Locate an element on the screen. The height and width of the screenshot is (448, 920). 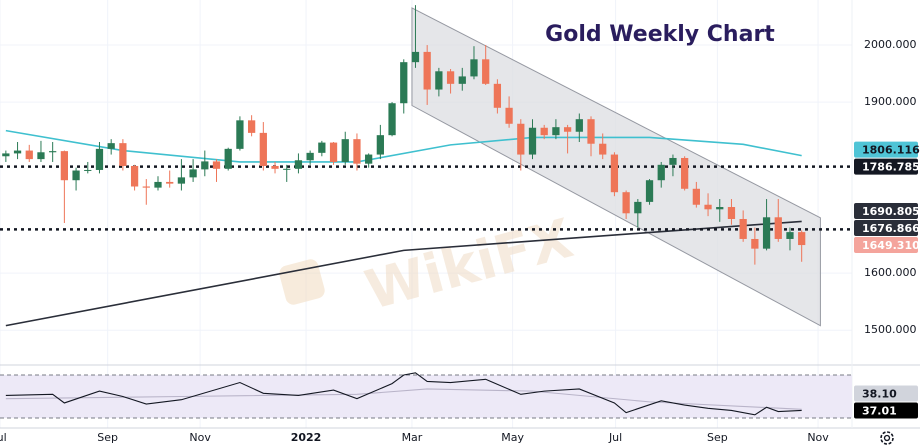
rsi-band is located at coordinates (426, 396).